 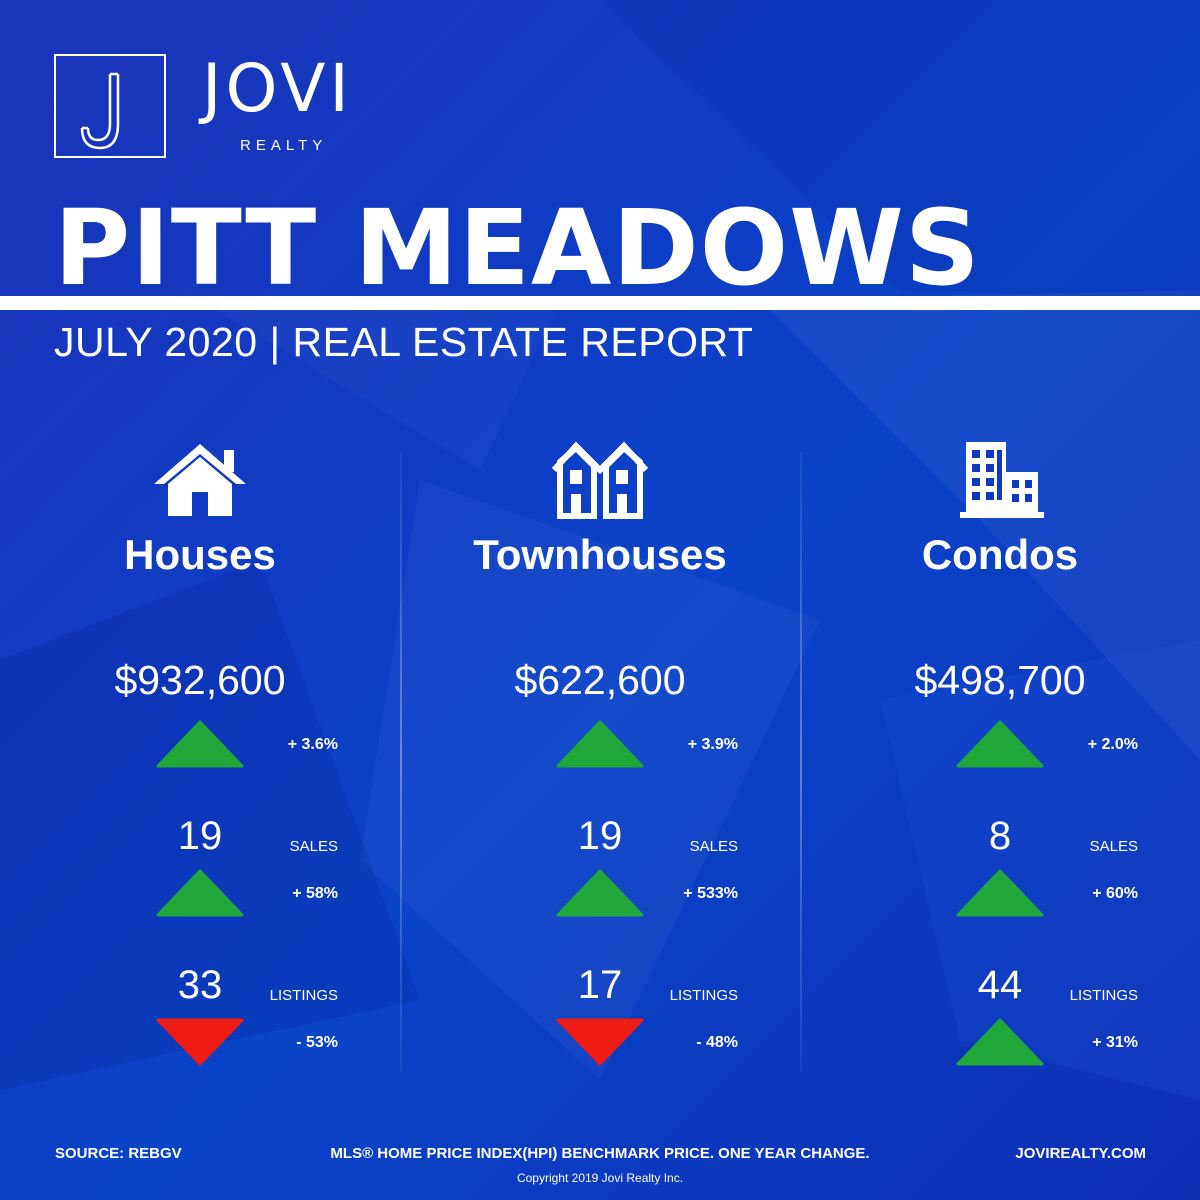 What do you see at coordinates (600, 480) in the screenshot?
I see `townhouse-icon` at bounding box center [600, 480].